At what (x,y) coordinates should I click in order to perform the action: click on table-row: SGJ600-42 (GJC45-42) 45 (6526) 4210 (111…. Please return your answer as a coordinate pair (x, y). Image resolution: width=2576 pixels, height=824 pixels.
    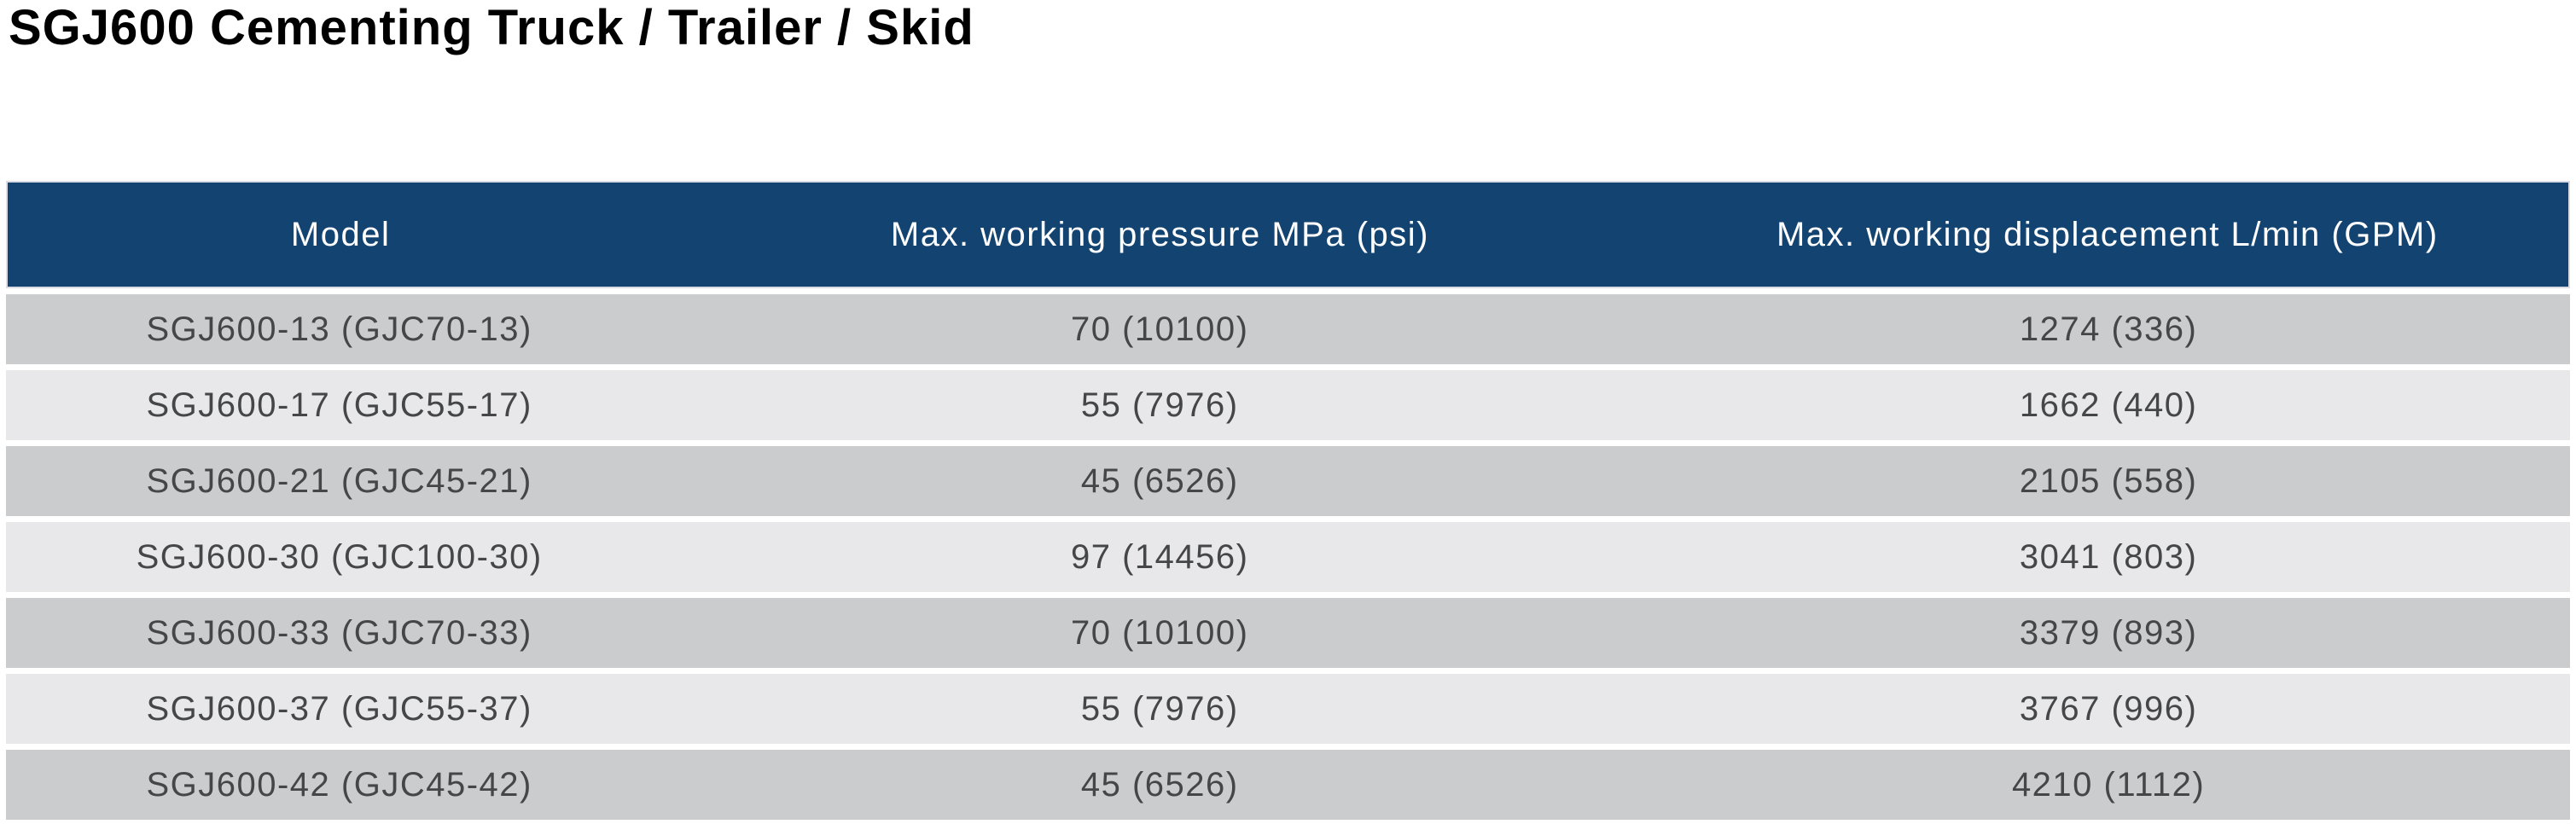
    Looking at the image, I should click on (1288, 785).